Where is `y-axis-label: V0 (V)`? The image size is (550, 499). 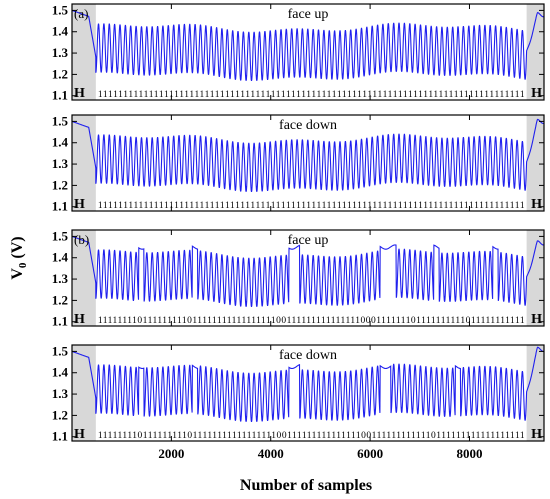 y-axis-label: V0 (V) is located at coordinates (19, 257).